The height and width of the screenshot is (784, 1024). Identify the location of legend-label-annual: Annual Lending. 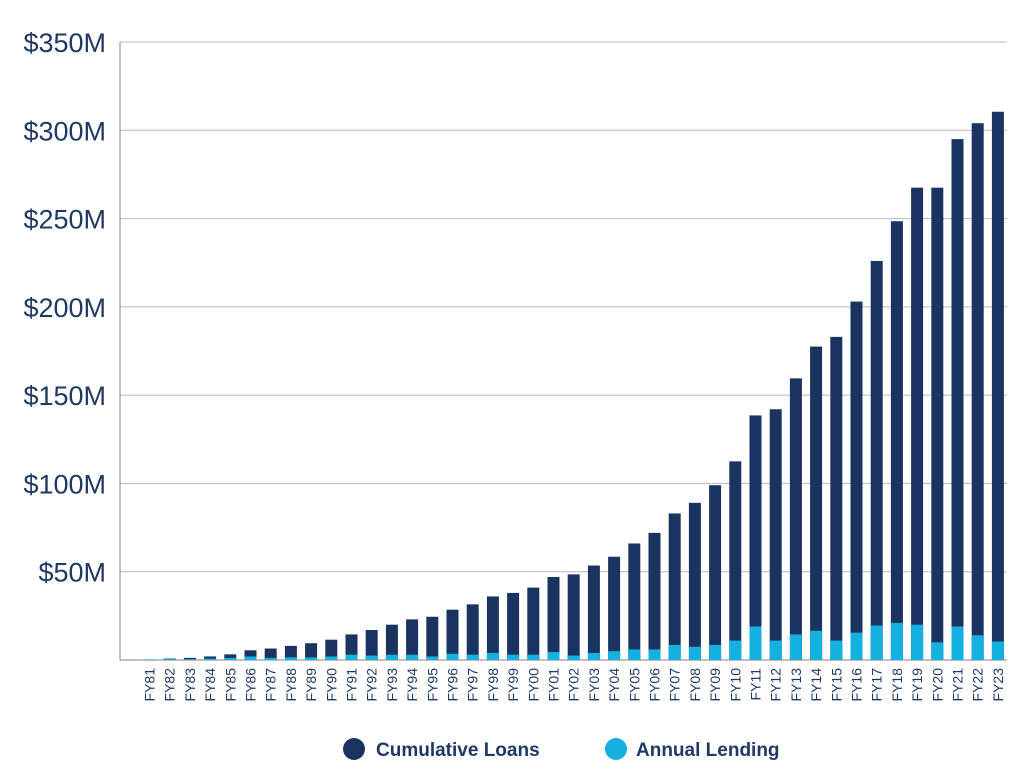
(708, 750).